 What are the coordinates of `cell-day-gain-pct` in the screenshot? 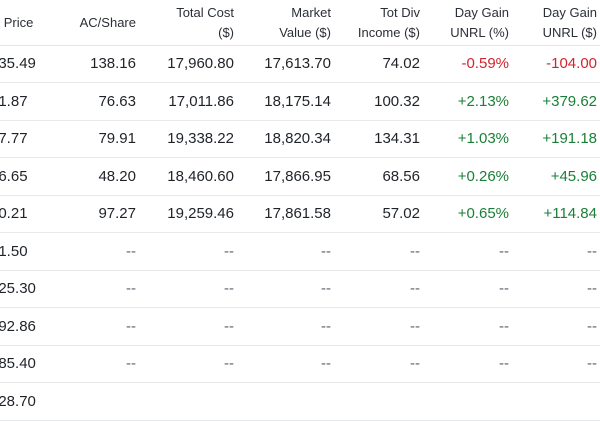 It's located at (469, 402).